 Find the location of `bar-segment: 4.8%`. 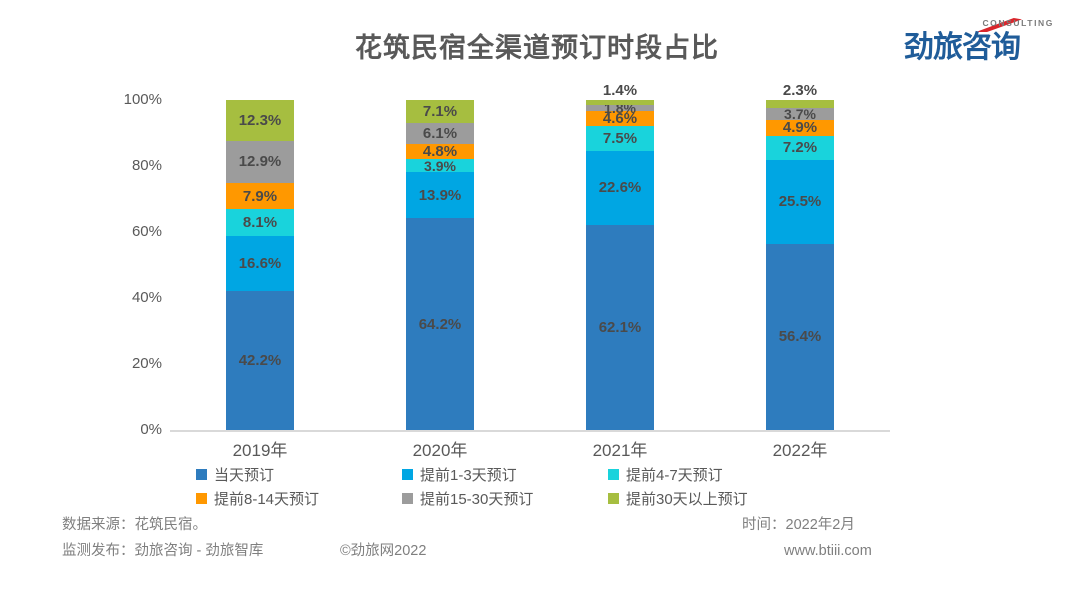

bar-segment: 4.8% is located at coordinates (440, 152).